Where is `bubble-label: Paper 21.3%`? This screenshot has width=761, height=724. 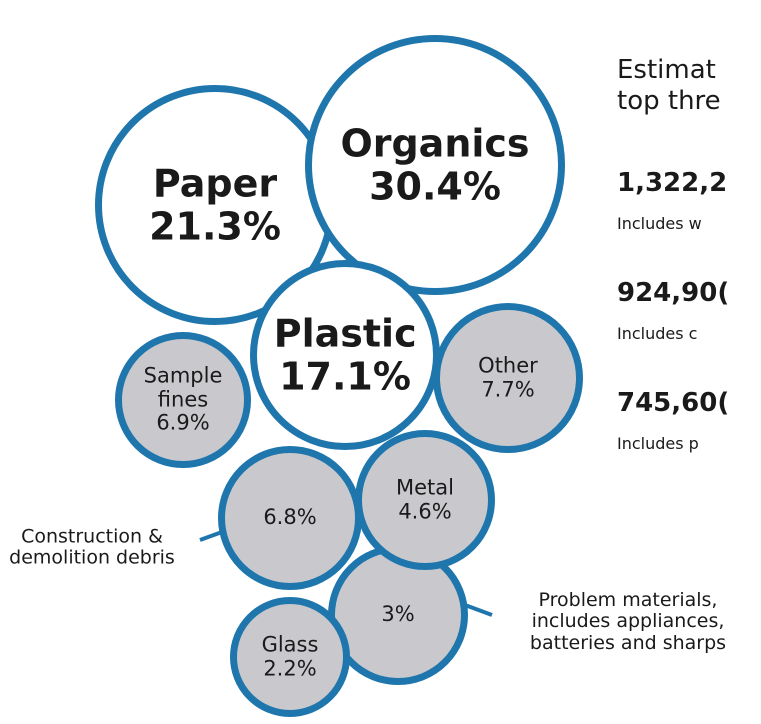
bubble-label: Paper 21.3% is located at coordinates (215, 204).